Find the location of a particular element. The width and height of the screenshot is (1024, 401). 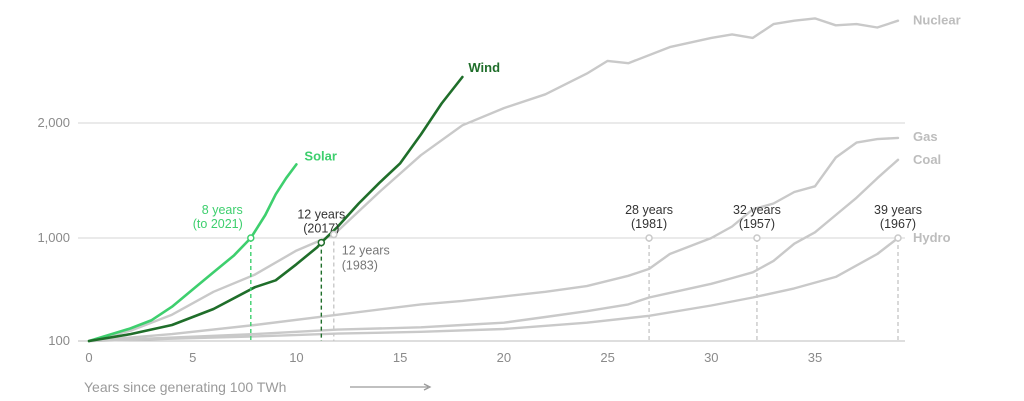

y-tick-label: 2,000 is located at coordinates (53, 122).